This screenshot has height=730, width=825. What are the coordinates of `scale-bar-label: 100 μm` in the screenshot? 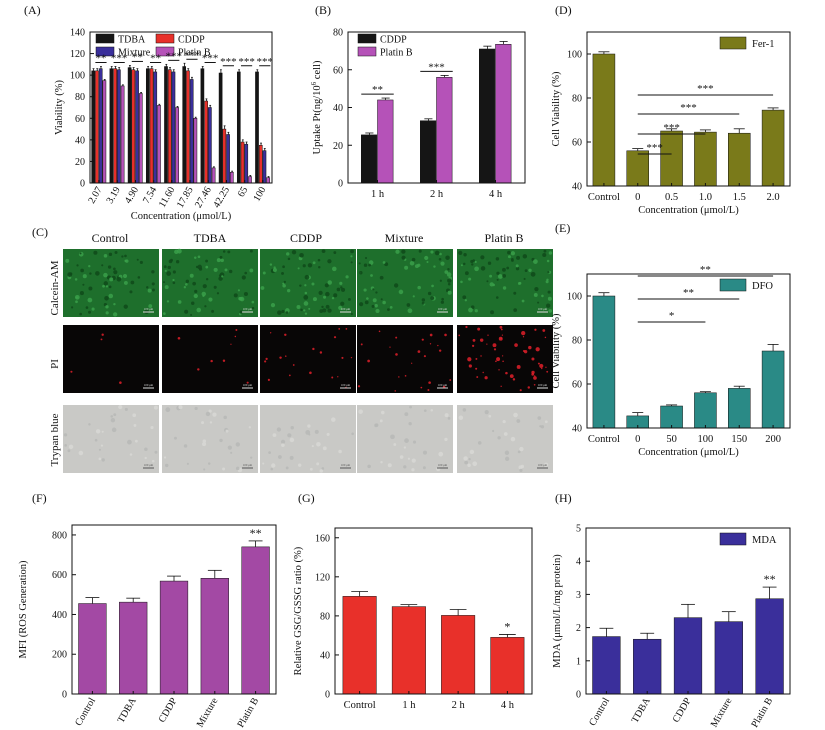 It's located at (543, 465).